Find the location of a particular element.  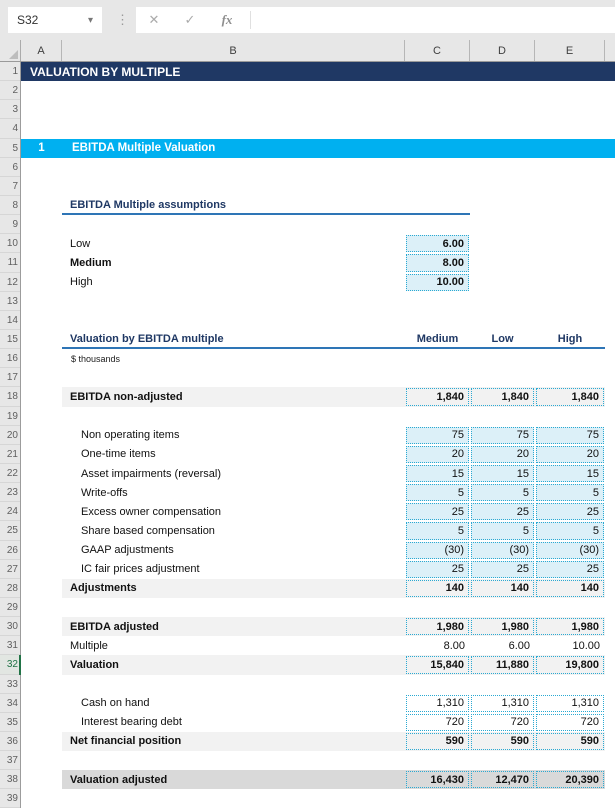

cell-D32: 11,880 is located at coordinates (502, 665).